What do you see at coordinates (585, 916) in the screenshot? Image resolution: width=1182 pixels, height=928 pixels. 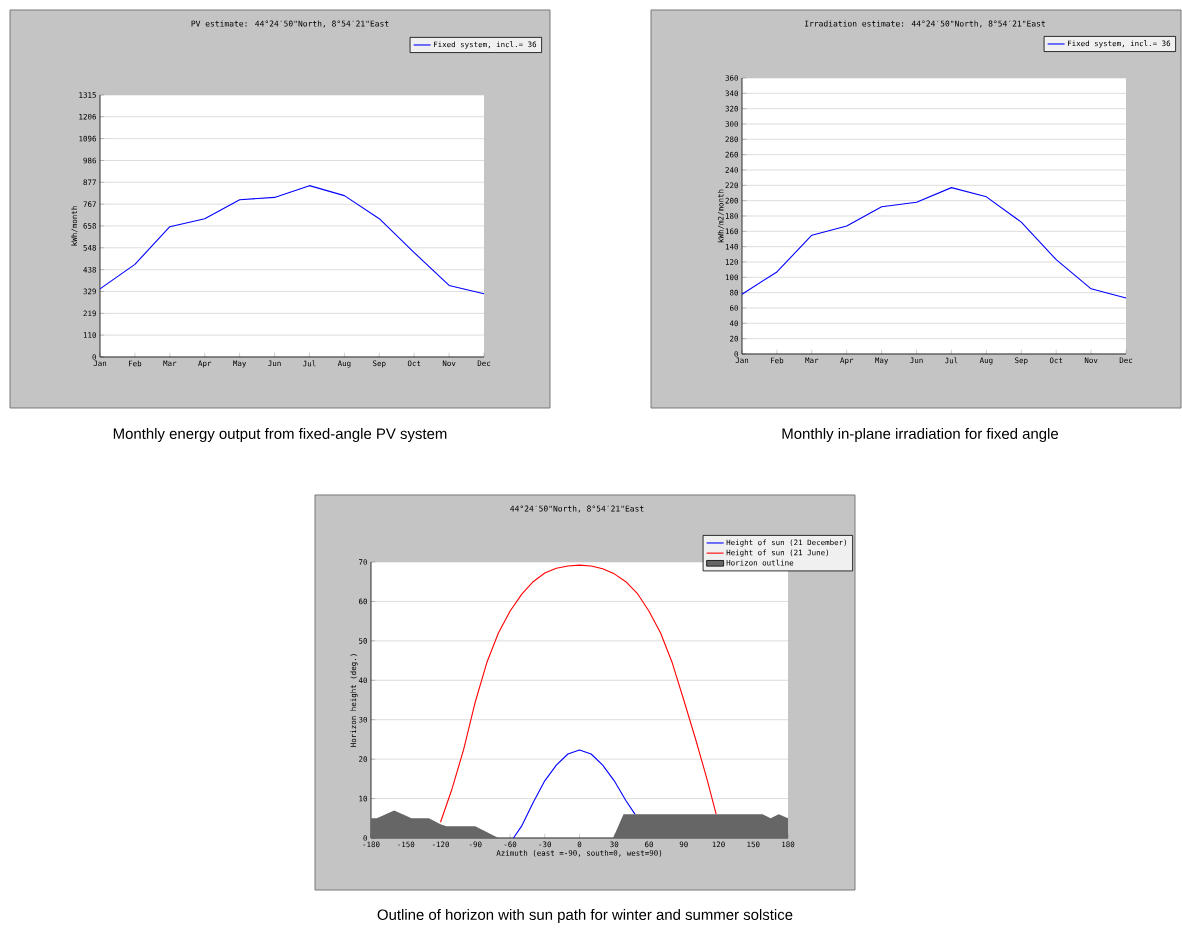 I see `text: Outline of horizon with sun path for winter and summer solstice` at bounding box center [585, 916].